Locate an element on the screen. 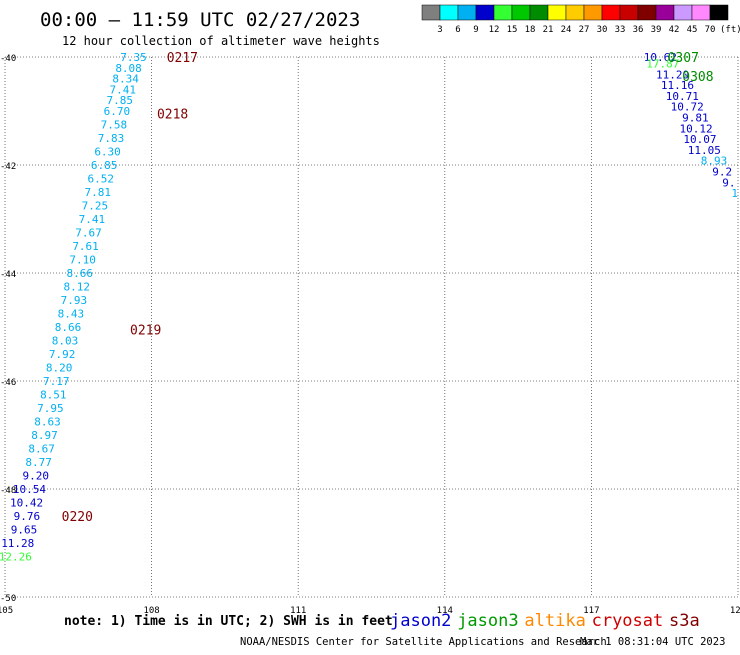 Image resolution: width=740 pixels, height=655 pixels. wave-height-label: 1 is located at coordinates (734, 193).